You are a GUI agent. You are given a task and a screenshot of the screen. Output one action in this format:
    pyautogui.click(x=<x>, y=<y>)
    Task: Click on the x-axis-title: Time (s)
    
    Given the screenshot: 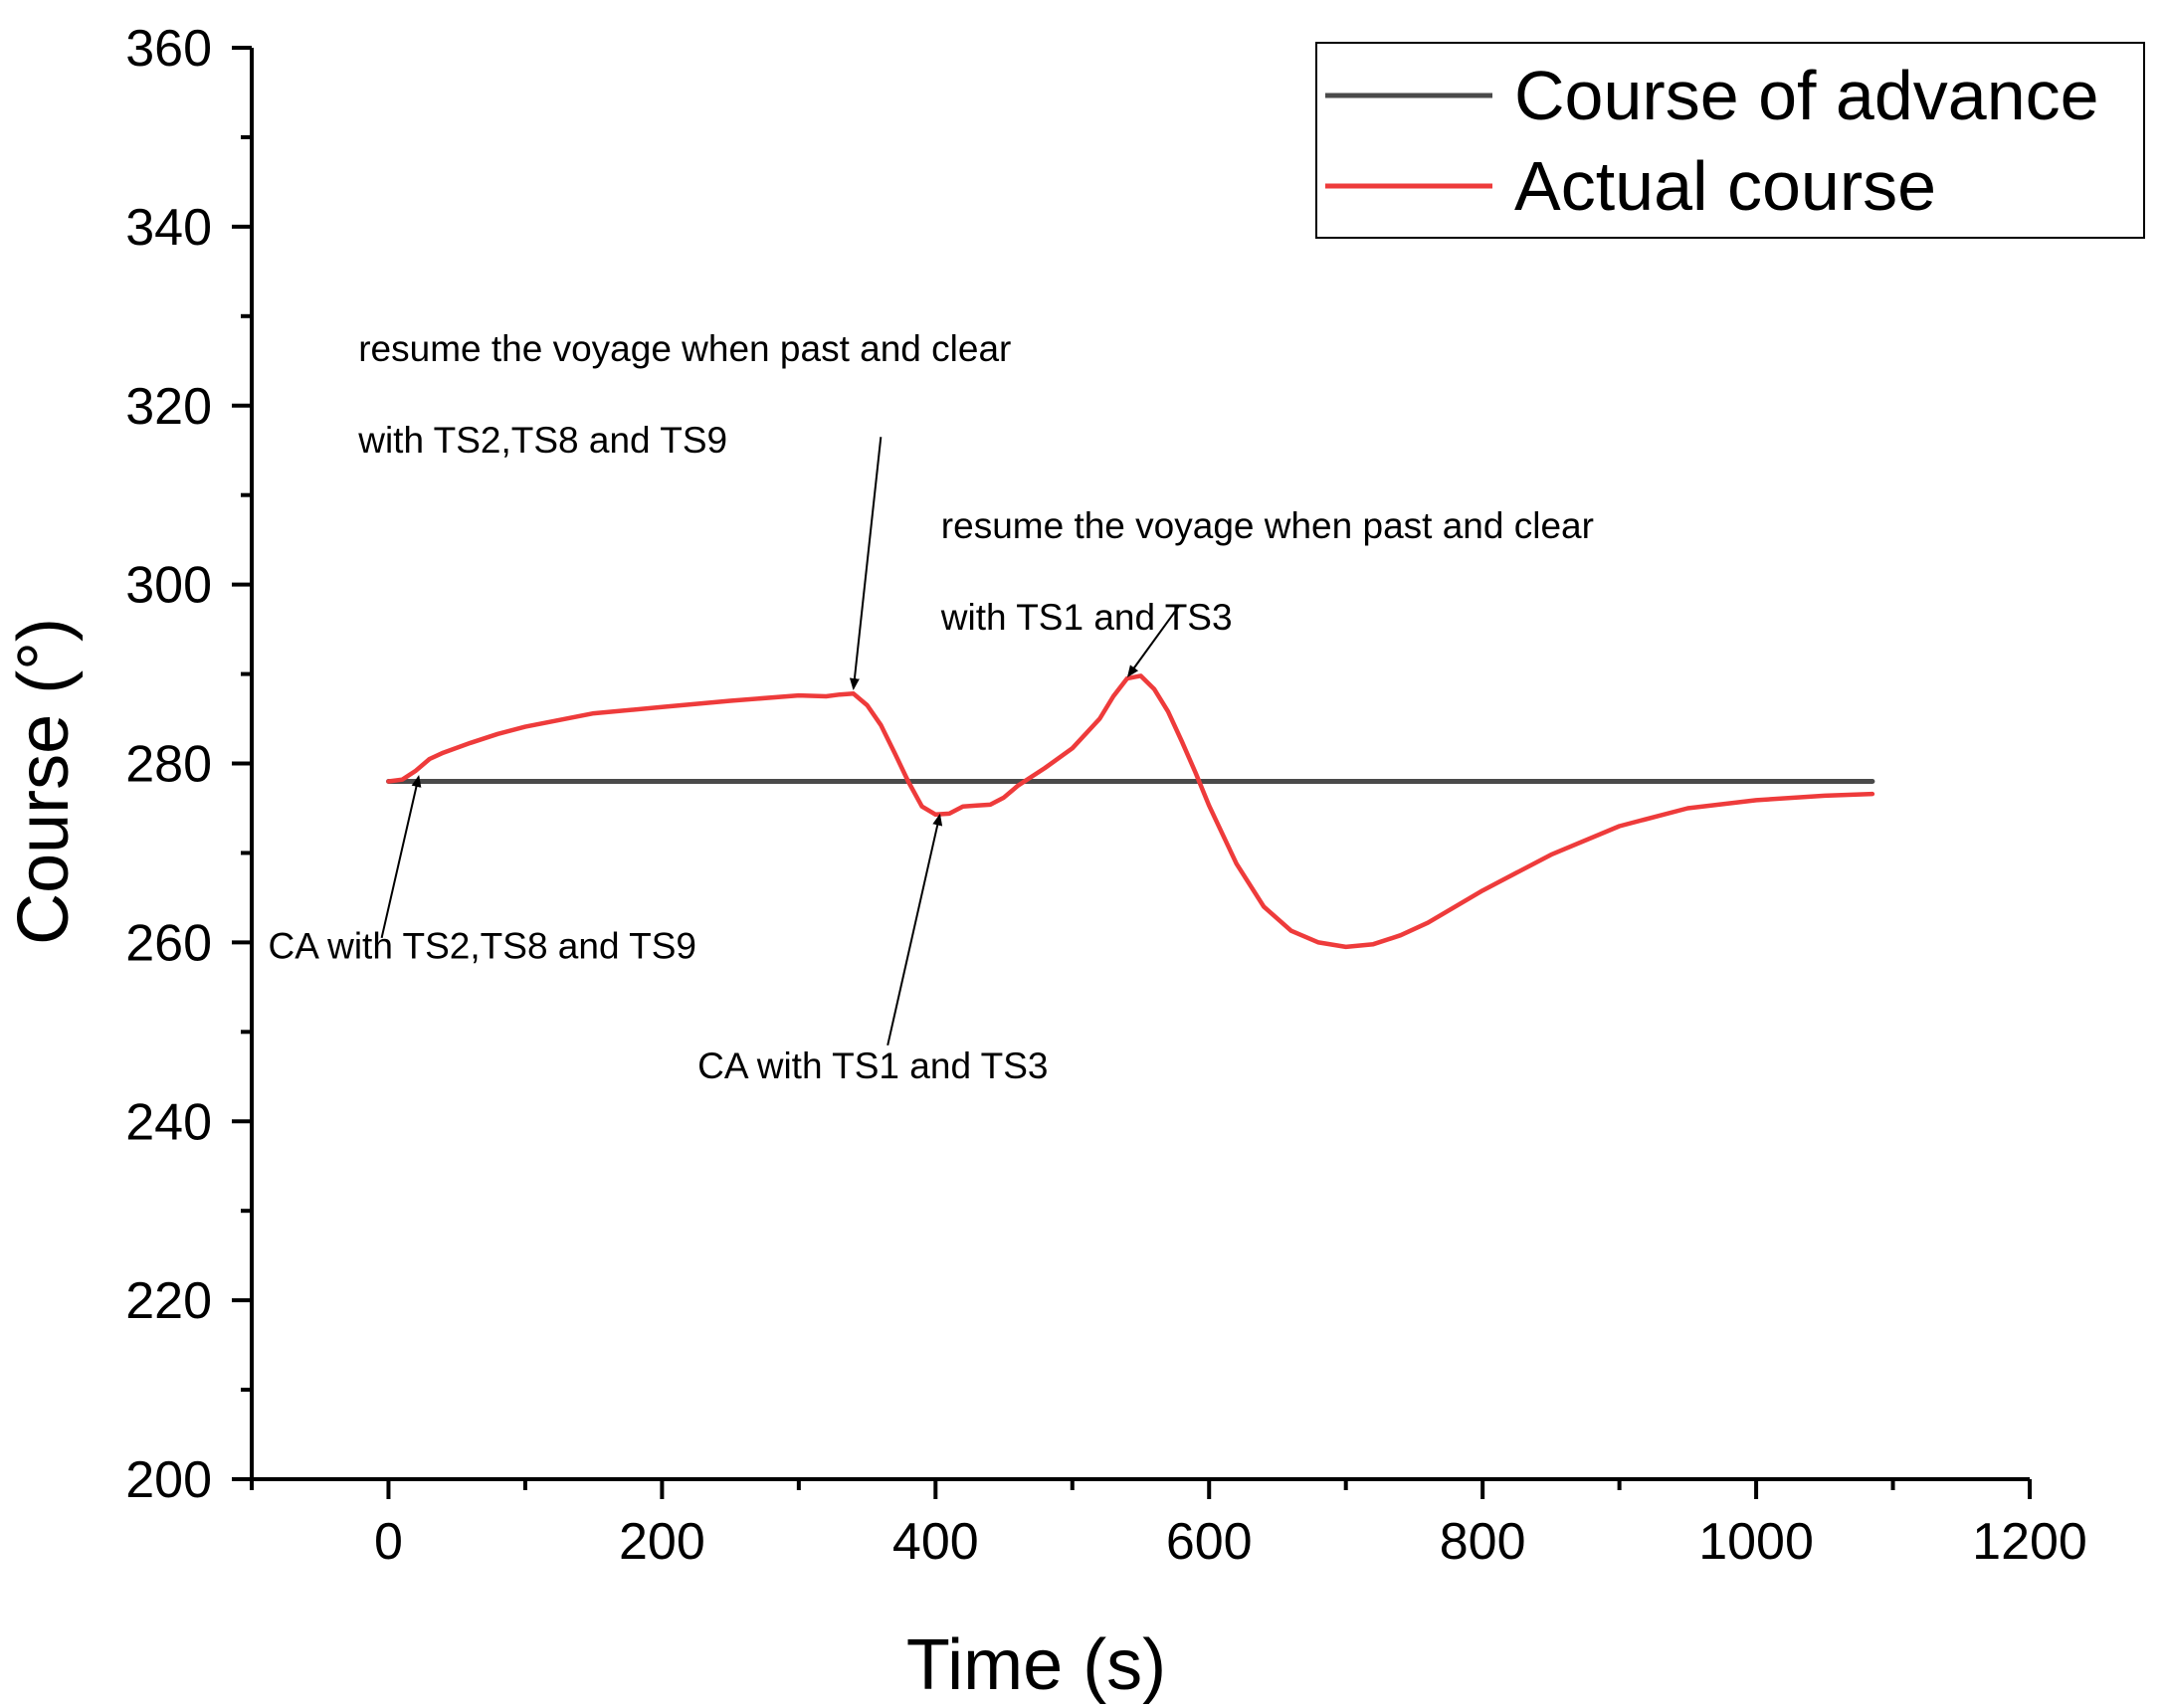 What is the action you would take?
    pyautogui.click(x=1036, y=1665)
    